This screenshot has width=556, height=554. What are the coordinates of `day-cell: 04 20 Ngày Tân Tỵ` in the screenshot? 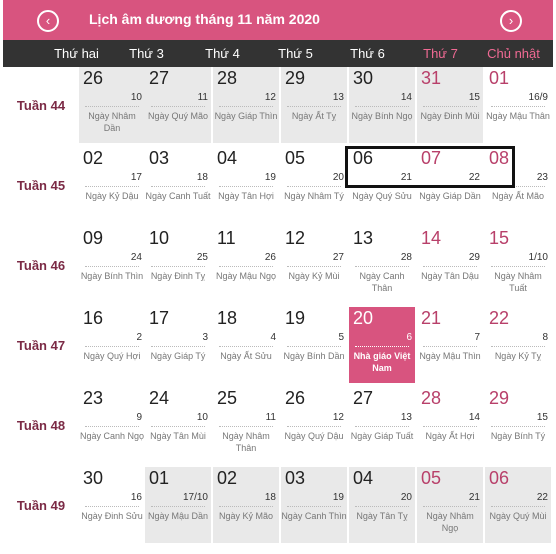 It's located at (382, 505).